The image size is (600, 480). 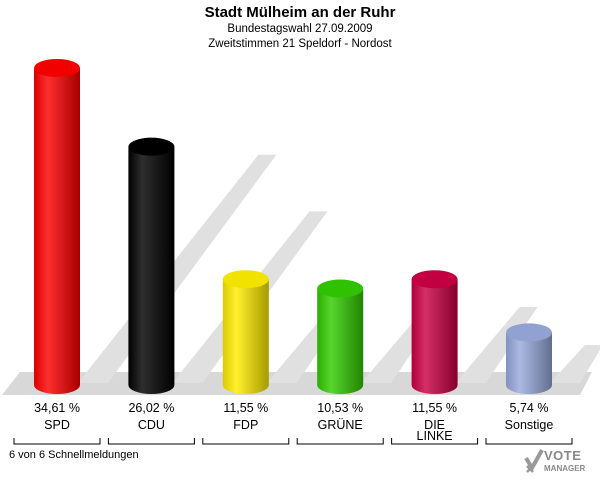 What do you see at coordinates (300, 29) in the screenshot?
I see `chart-subtitle-election: Bundestagswahl 27.09.2009` at bounding box center [300, 29].